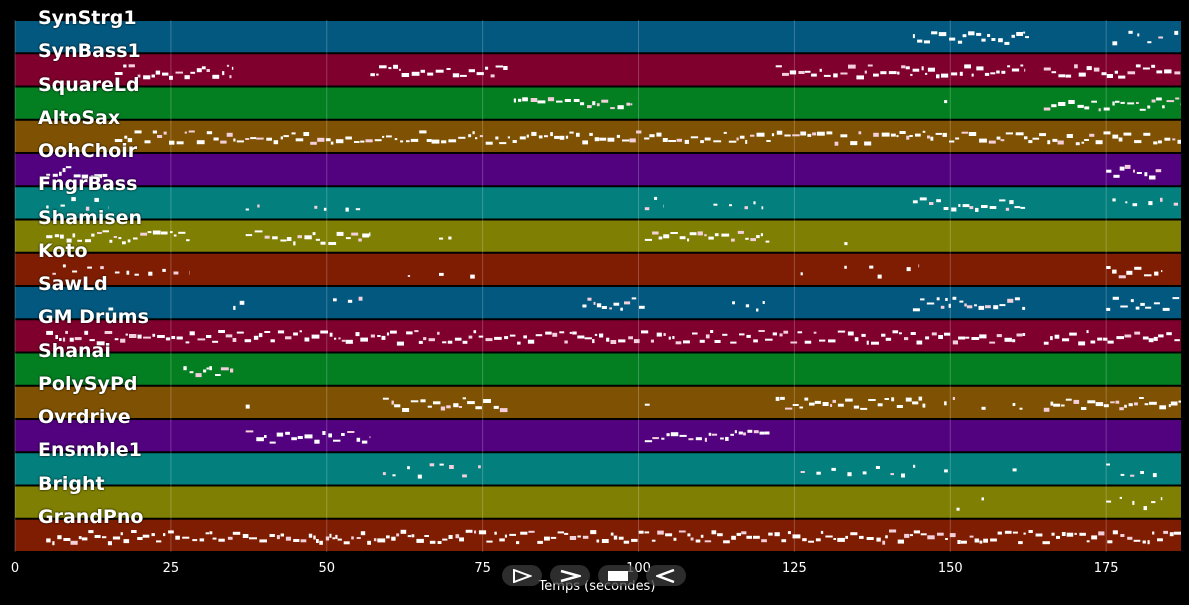 This screenshot has width=1189, height=605. What do you see at coordinates (618, 575) in the screenshot?
I see `stop-button` at bounding box center [618, 575].